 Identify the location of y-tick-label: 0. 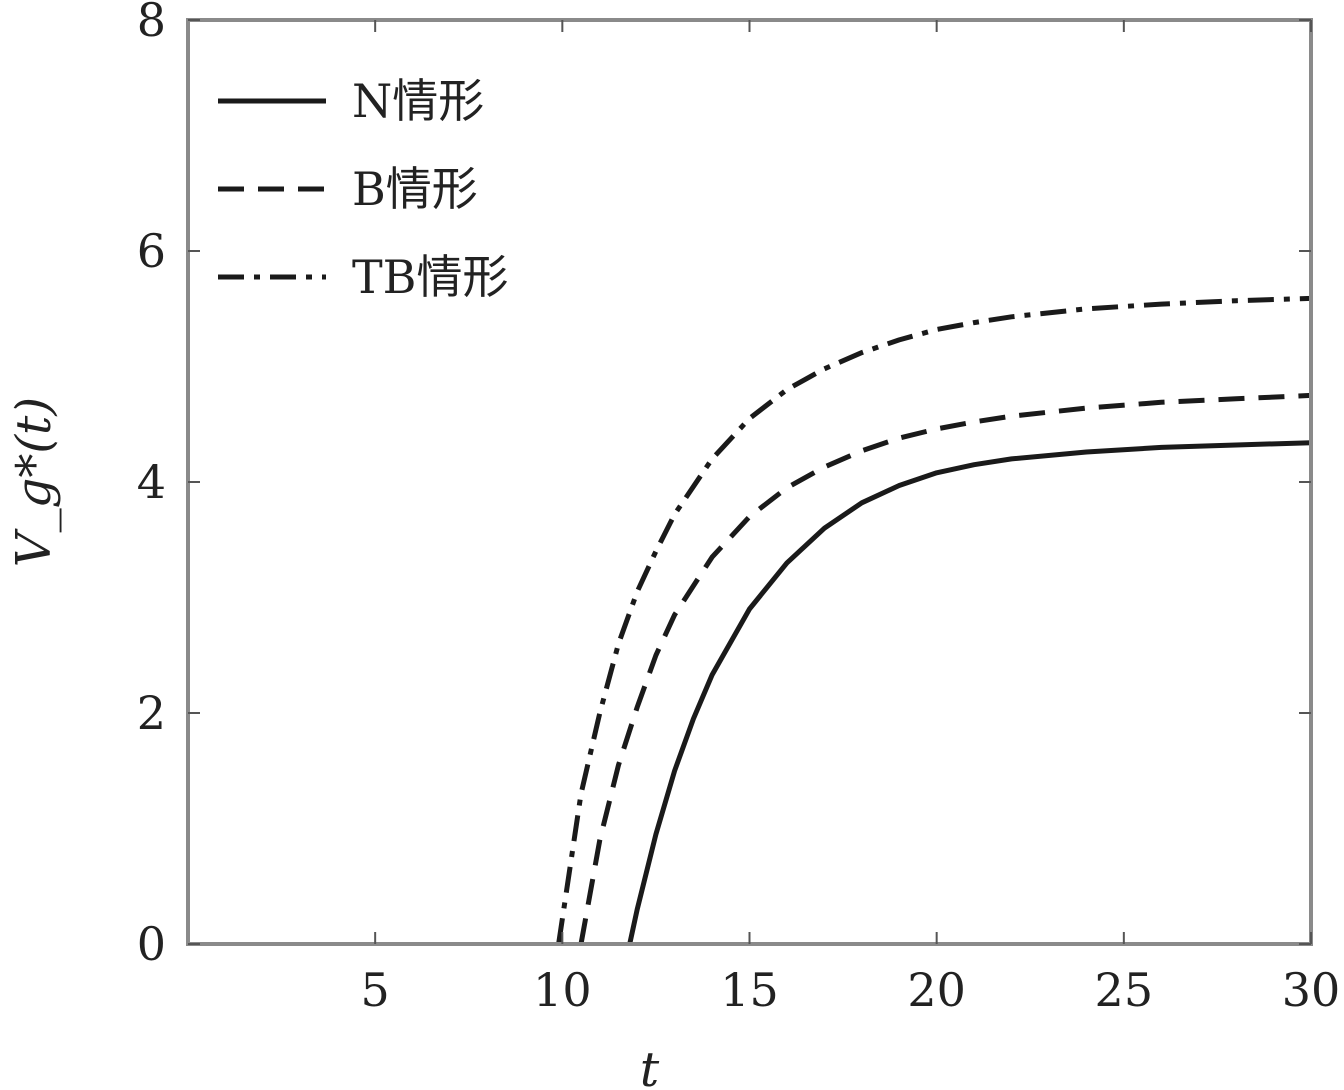
(151, 944).